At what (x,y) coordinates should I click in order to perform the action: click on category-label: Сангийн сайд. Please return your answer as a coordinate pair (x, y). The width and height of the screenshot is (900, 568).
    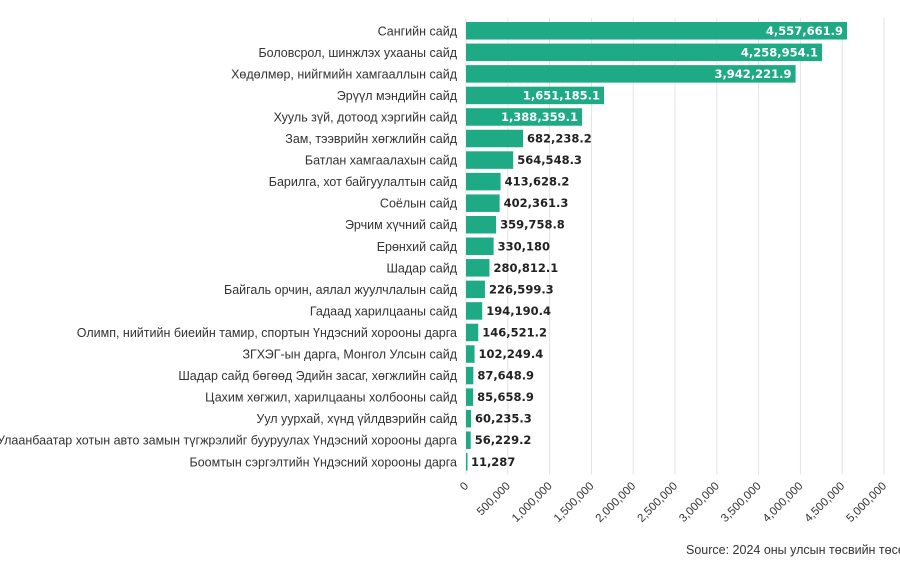
    Looking at the image, I should click on (418, 31).